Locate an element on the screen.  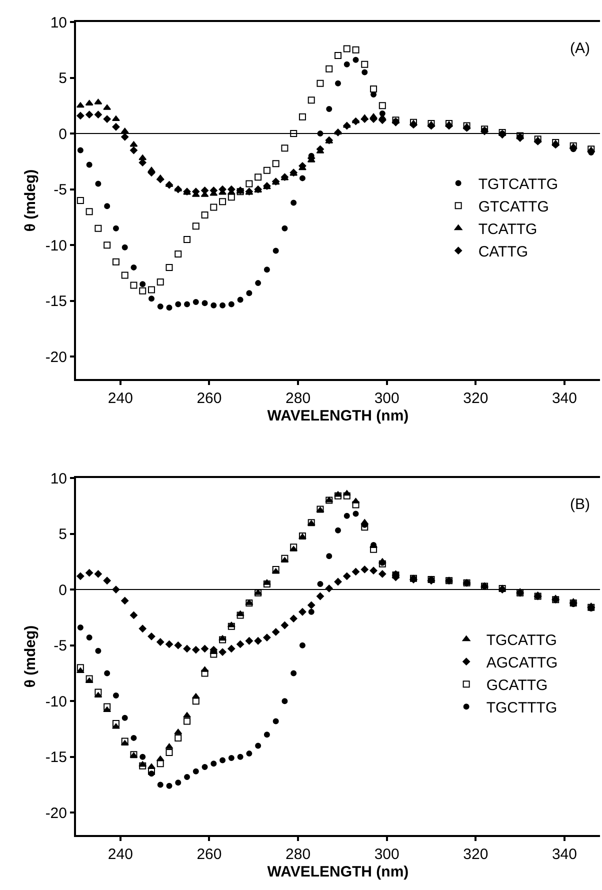
legend-label: GTCATTG is located at coordinates (513, 207).